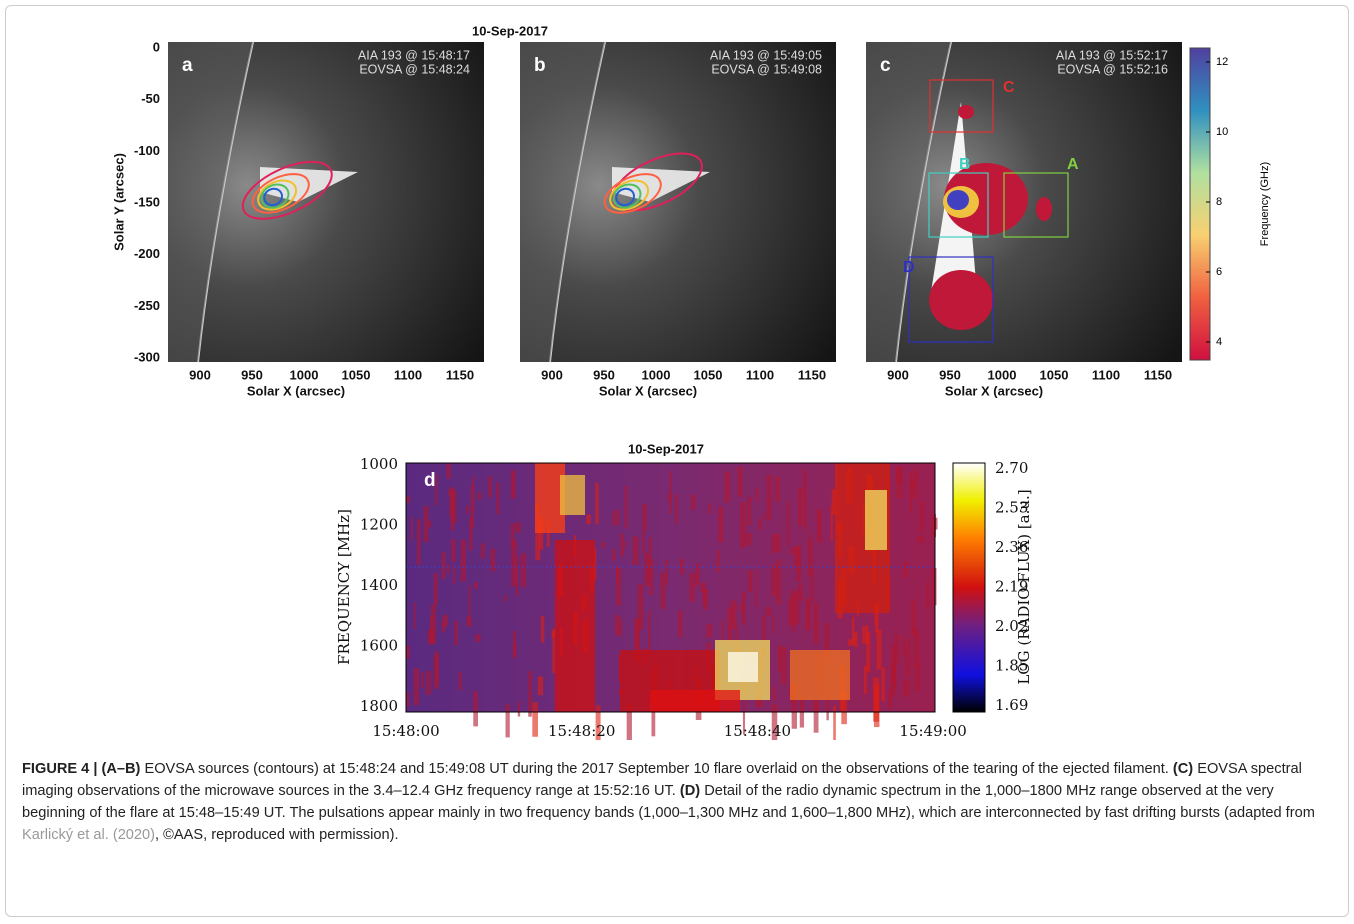 This screenshot has height=924, width=1354. What do you see at coordinates (414, 55) in the screenshot?
I see `annotation: AIA 193 @ 15:48:17` at bounding box center [414, 55].